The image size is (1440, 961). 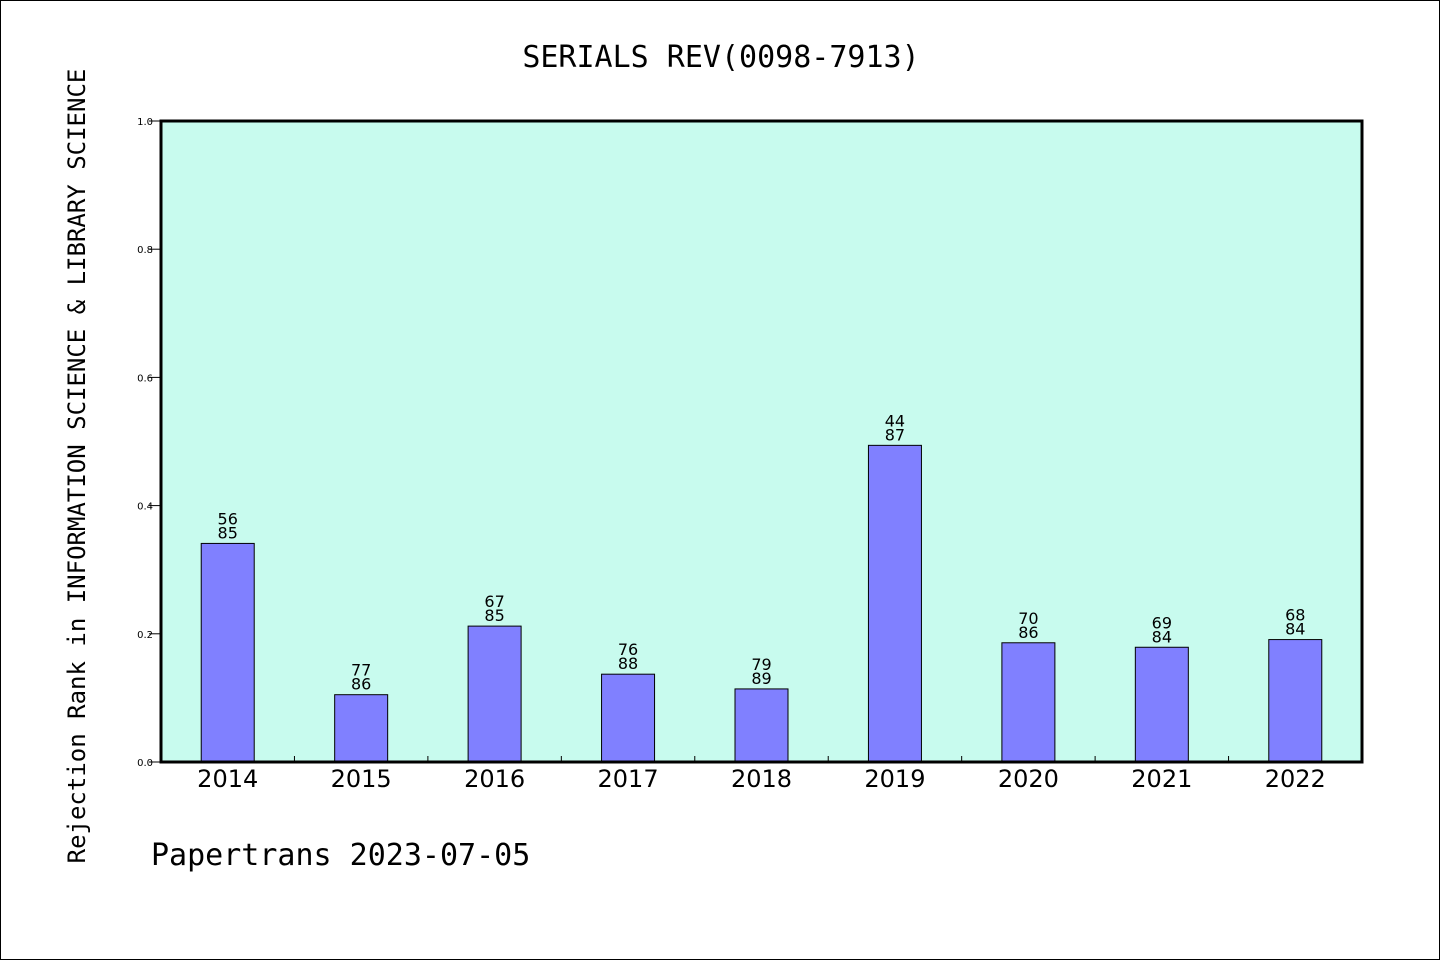 I want to click on bar-label-top: 79, so click(x=761, y=664).